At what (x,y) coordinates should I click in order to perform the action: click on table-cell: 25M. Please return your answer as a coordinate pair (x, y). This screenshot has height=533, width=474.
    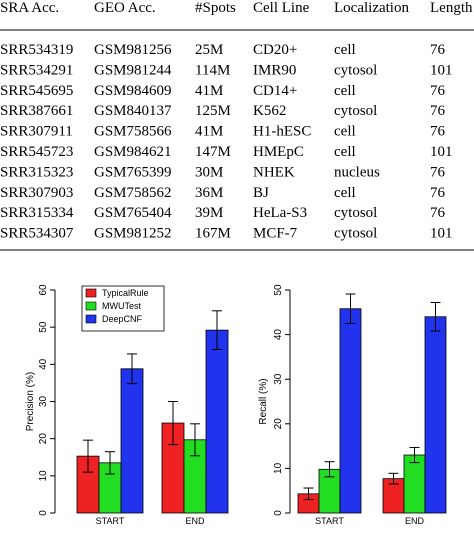
    Looking at the image, I should click on (209, 50).